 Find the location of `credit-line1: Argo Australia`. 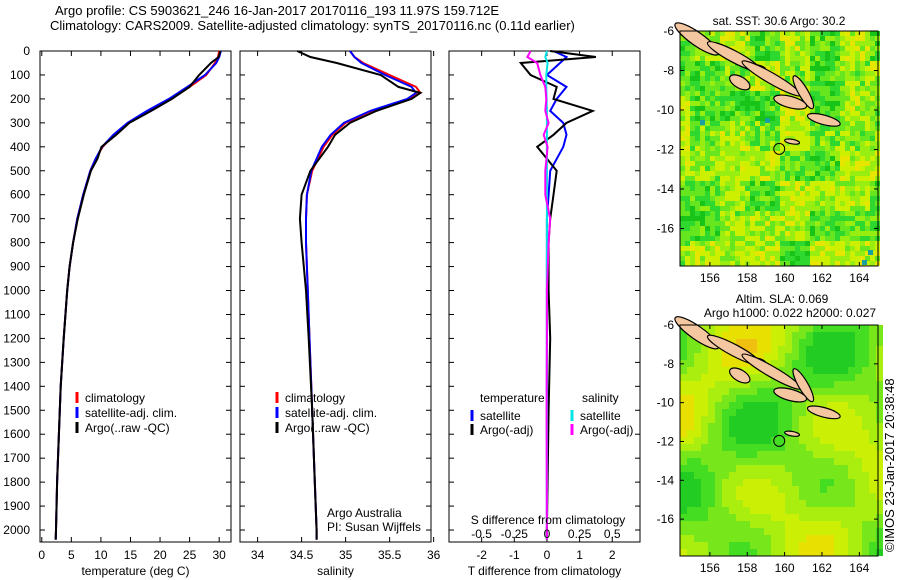

credit-line1: Argo Australia is located at coordinates (364, 513).